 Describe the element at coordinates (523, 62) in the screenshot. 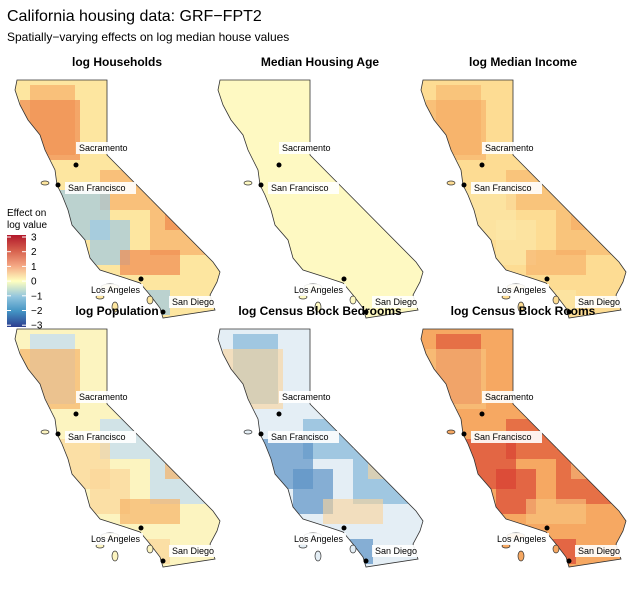

I see `panel-title: log Median Income` at that location.